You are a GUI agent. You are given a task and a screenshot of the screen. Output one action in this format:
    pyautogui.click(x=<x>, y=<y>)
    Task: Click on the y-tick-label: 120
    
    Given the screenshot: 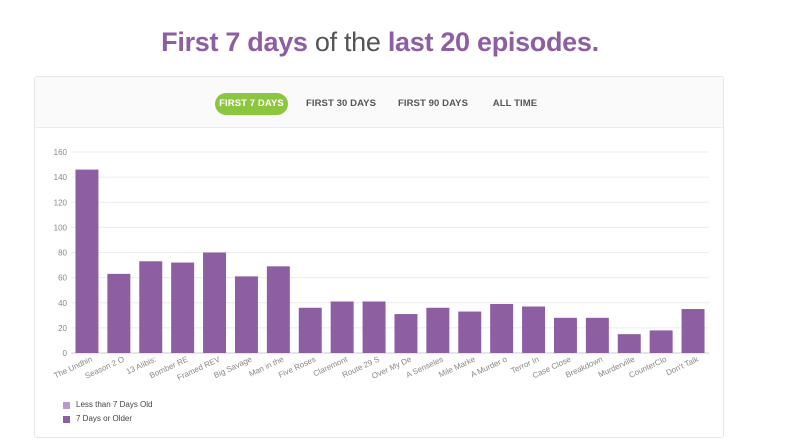 What is the action you would take?
    pyautogui.click(x=61, y=202)
    